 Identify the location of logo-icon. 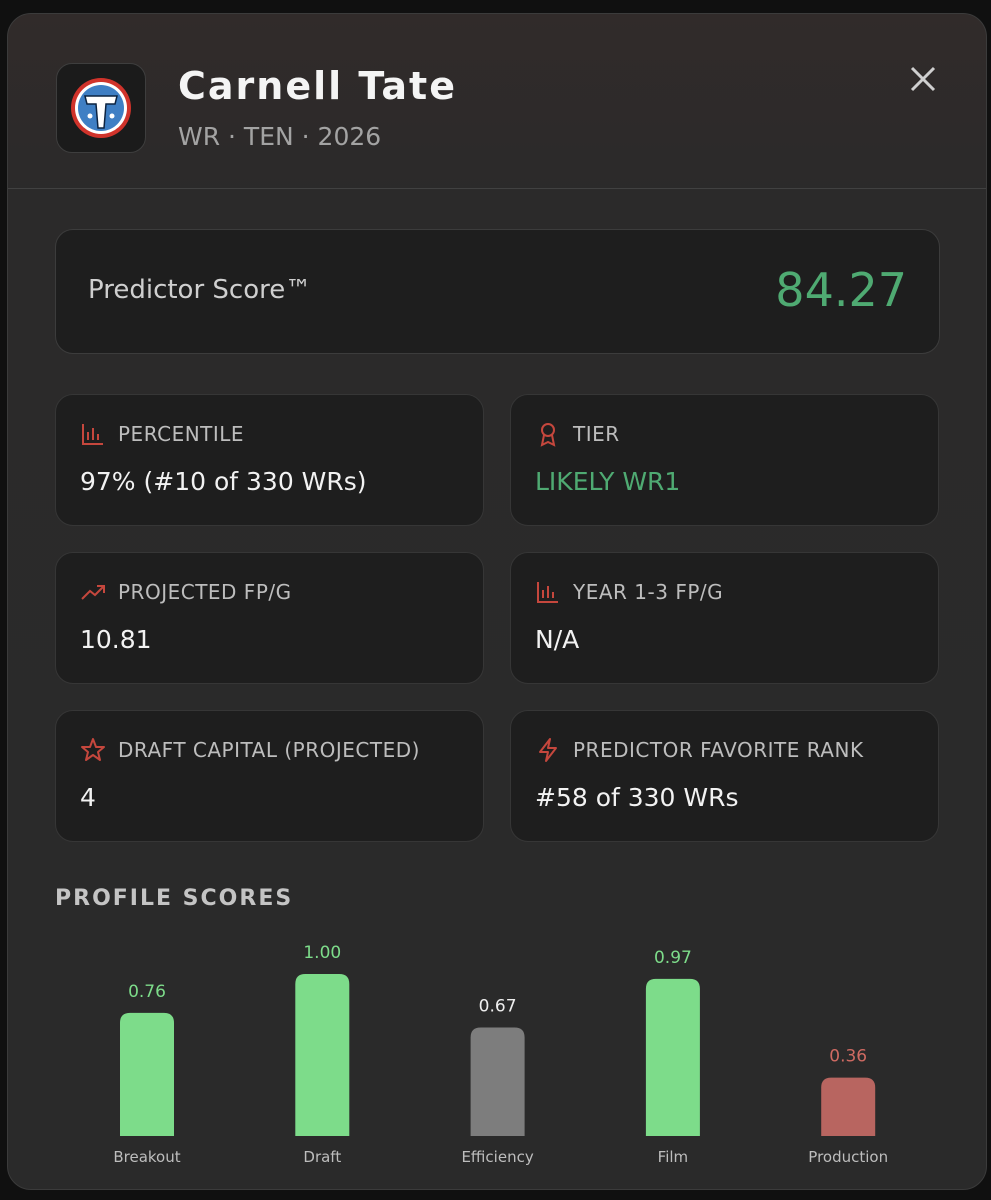
(101, 108).